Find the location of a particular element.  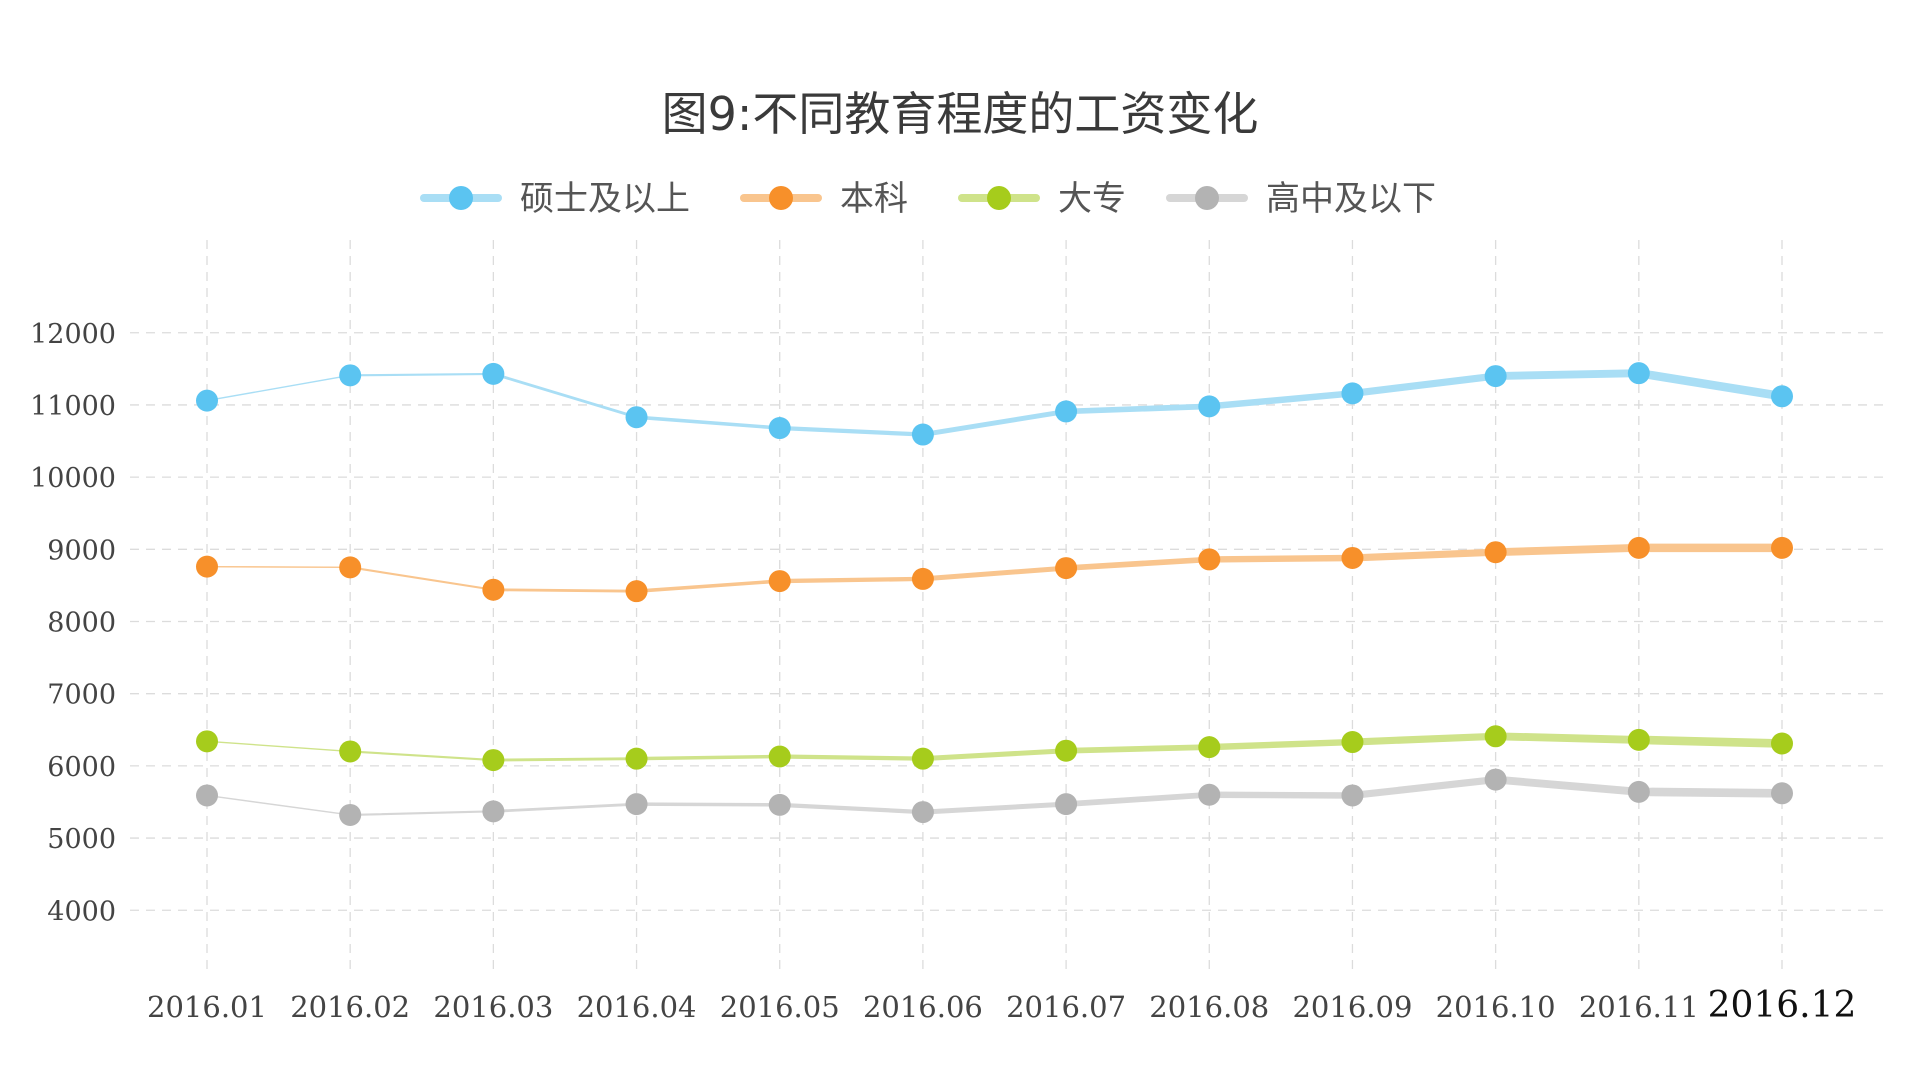

x-tick-label: 2016.09 is located at coordinates (1352, 1007).